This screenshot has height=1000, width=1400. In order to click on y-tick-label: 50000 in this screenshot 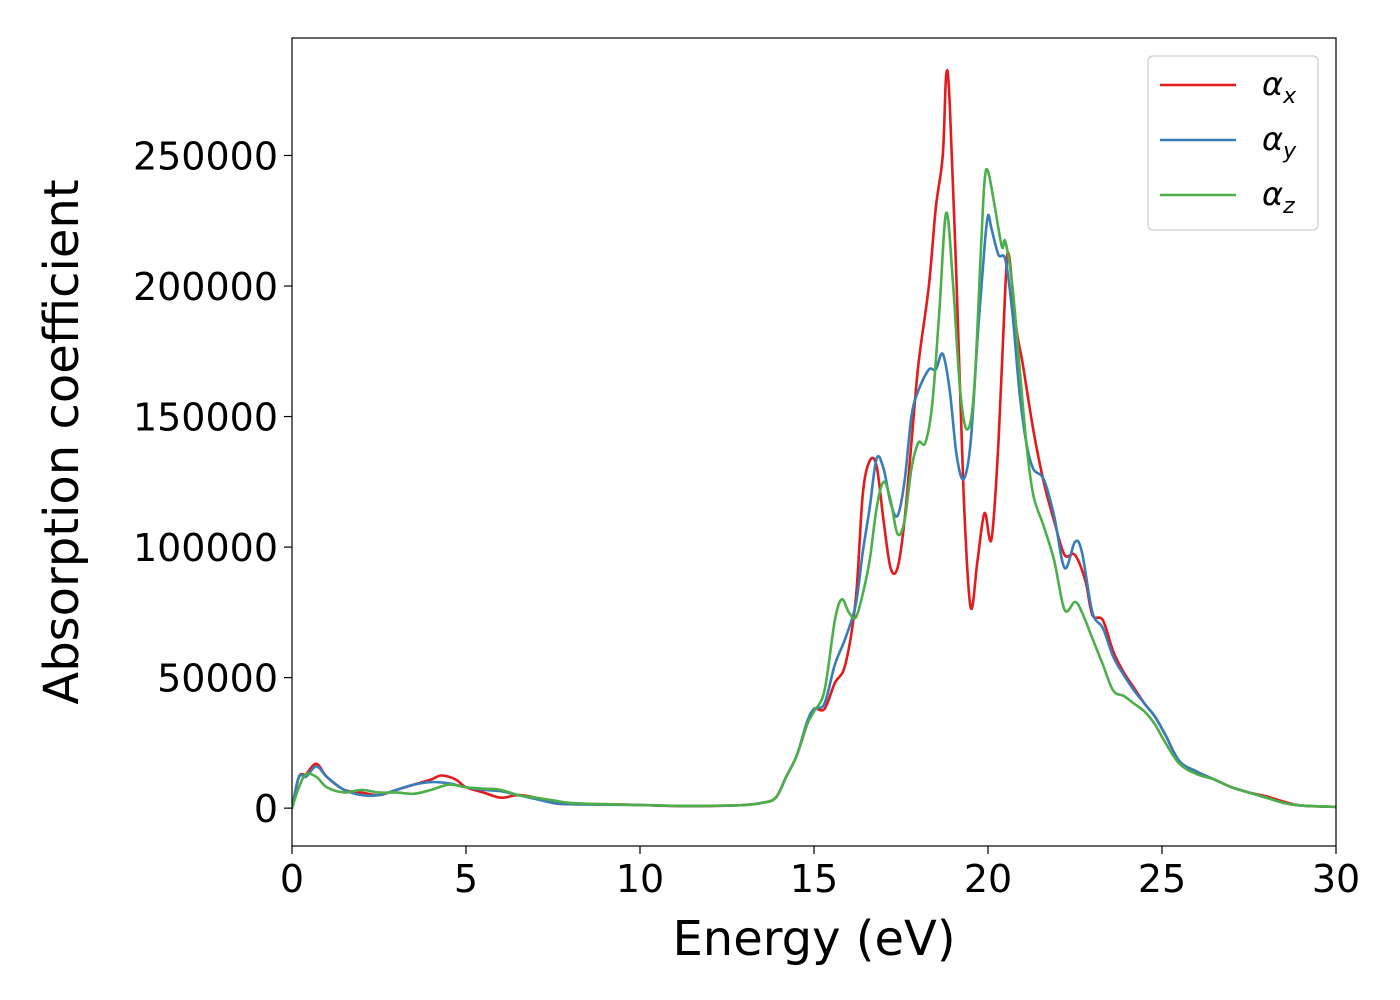, I will do `click(217, 679)`.